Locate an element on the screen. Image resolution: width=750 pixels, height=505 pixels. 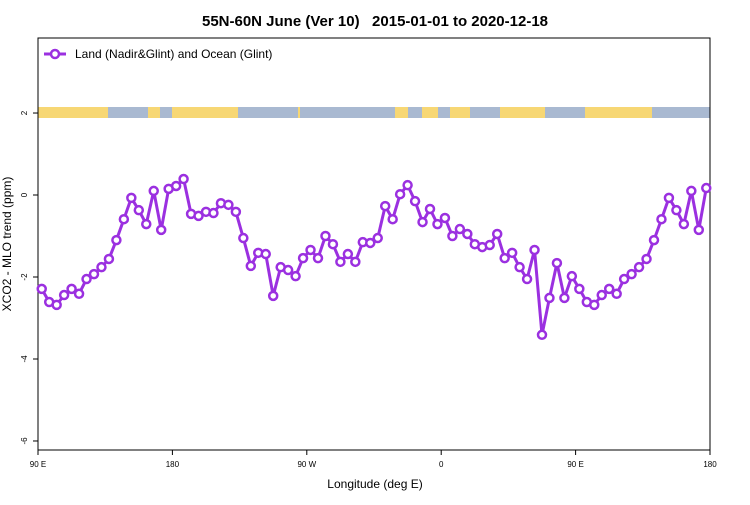
y-tick-label: -2 is located at coordinates (24, 277).